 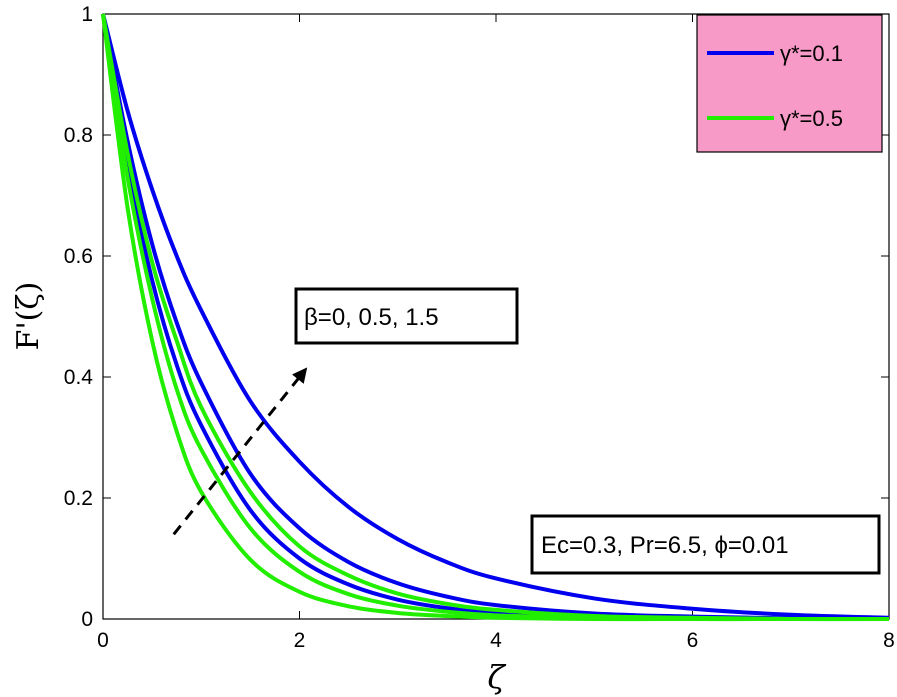 I want to click on y-tick-label: 0.6, so click(x=78, y=256).